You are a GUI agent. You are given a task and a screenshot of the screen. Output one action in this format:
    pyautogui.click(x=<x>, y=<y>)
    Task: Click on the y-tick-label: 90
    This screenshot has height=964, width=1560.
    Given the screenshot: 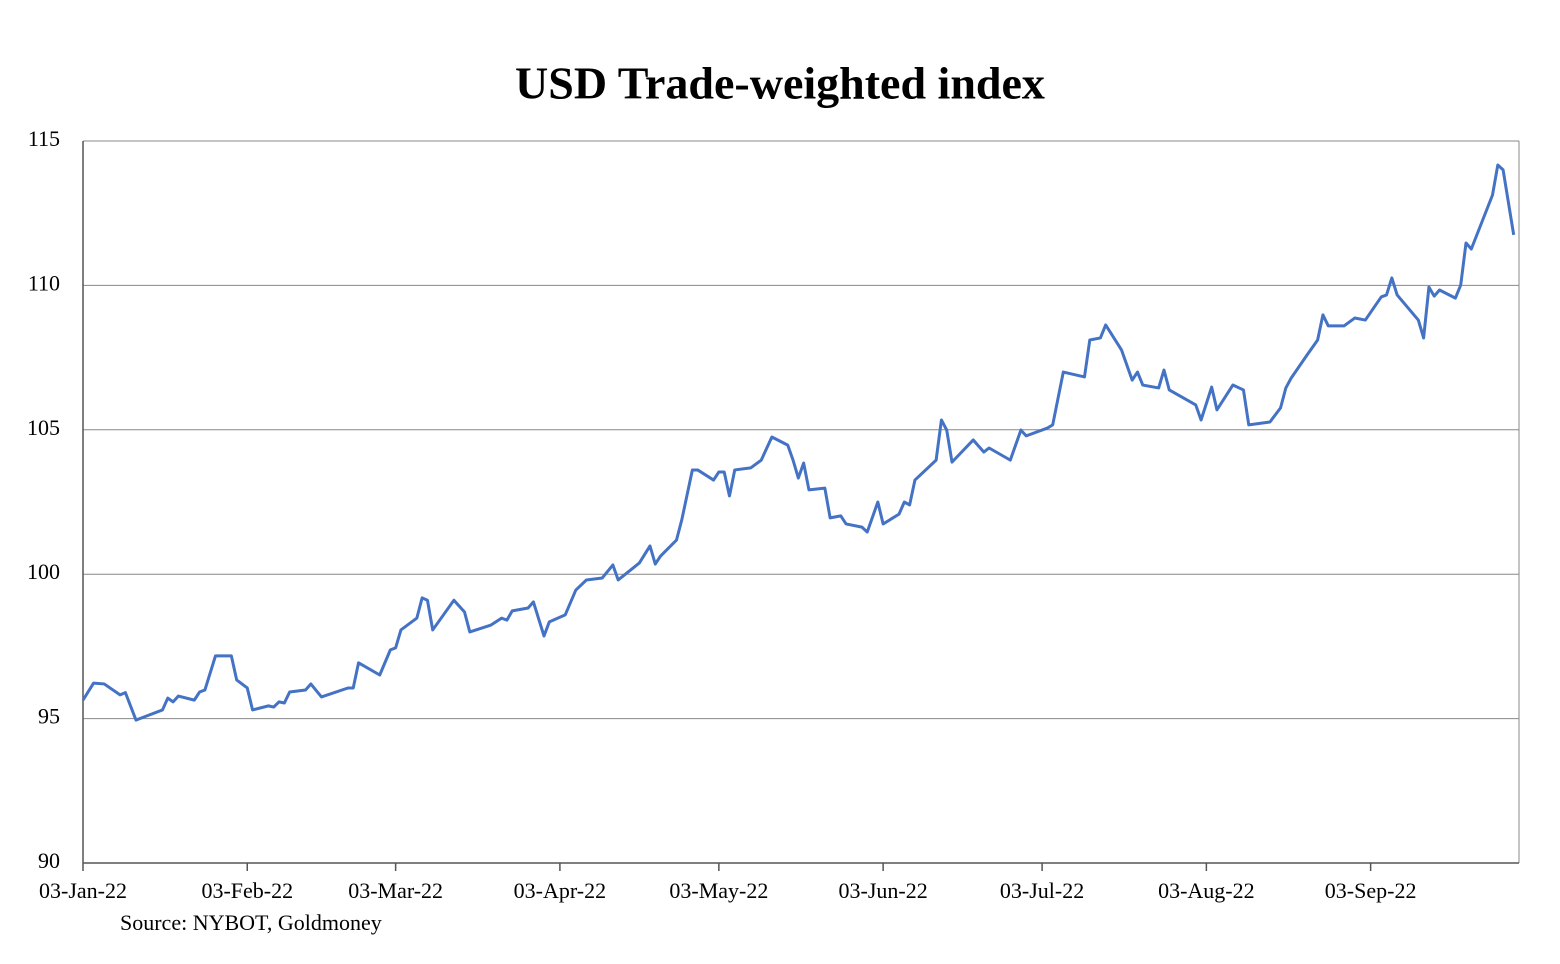 What is the action you would take?
    pyautogui.click(x=49, y=860)
    